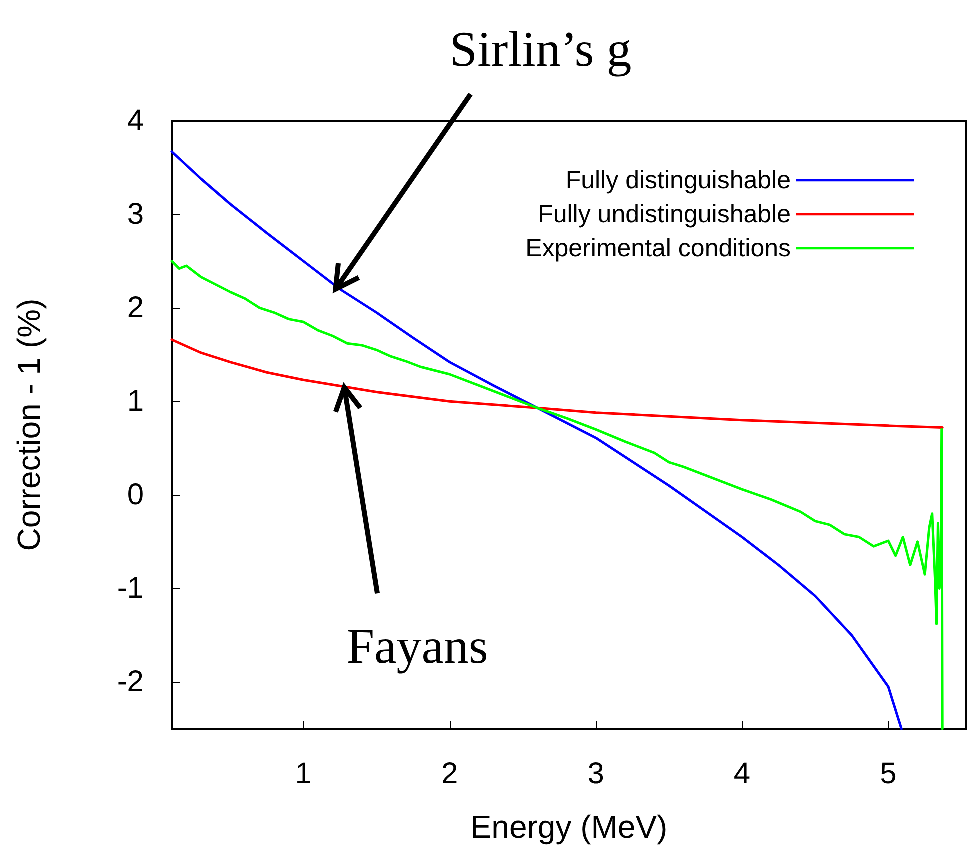 Image resolution: width=969 pixels, height=866 pixels. Describe the element at coordinates (664, 214) in the screenshot. I see `legend-label: Fully undistinguishable` at that location.